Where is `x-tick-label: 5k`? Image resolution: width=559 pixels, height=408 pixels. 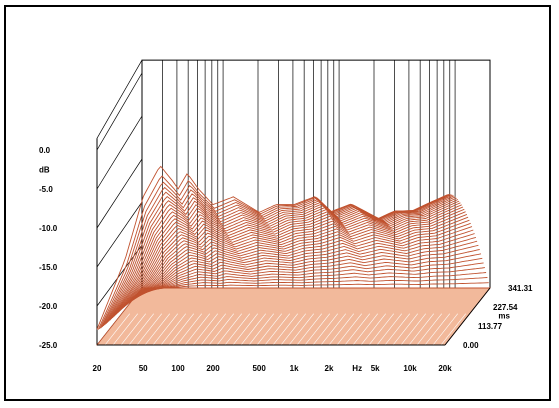 x-tick-label: 5k is located at coordinates (375, 368).